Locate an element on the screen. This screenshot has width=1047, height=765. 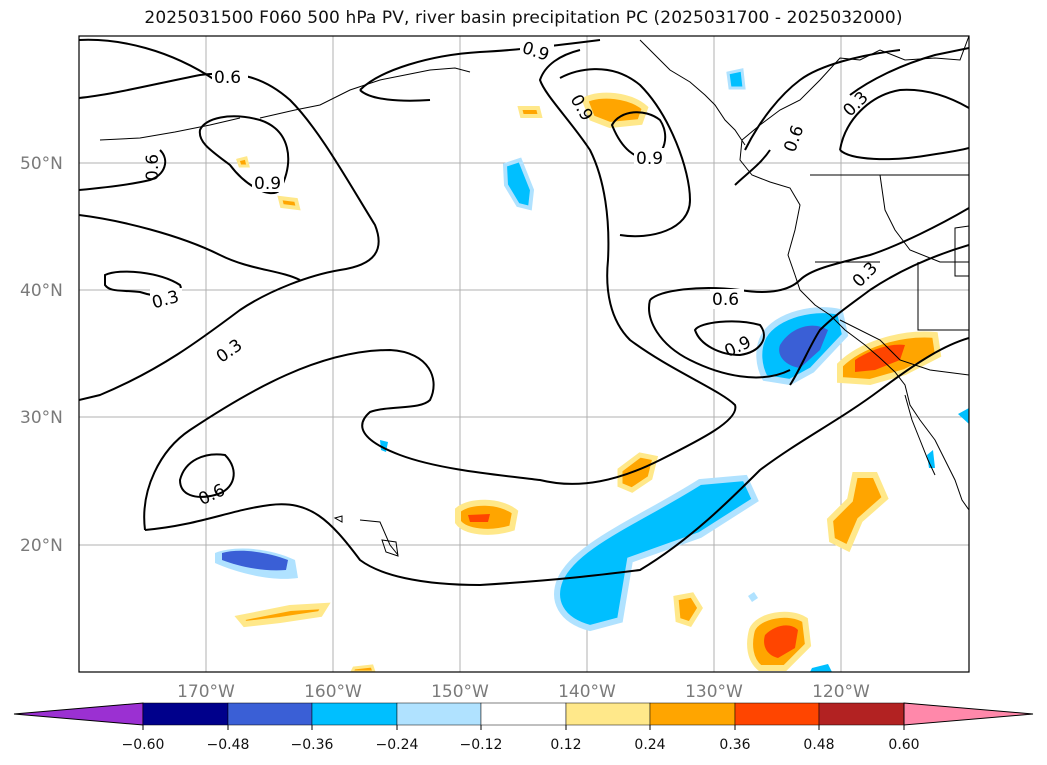
lat-label-50n: 50°N is located at coordinates (41, 164).